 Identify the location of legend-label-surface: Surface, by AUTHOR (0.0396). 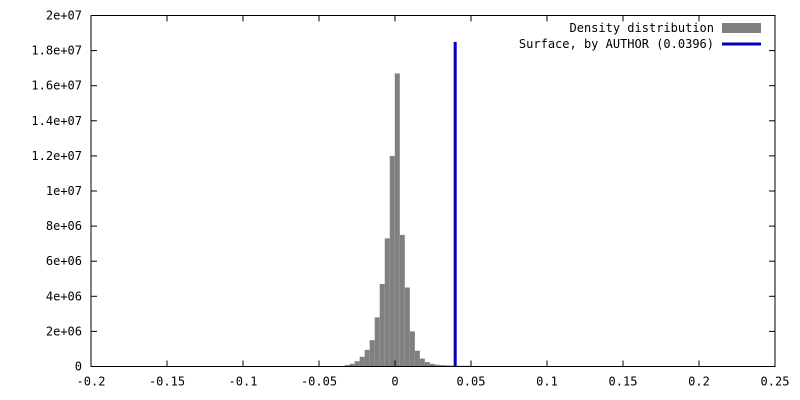
(616, 44).